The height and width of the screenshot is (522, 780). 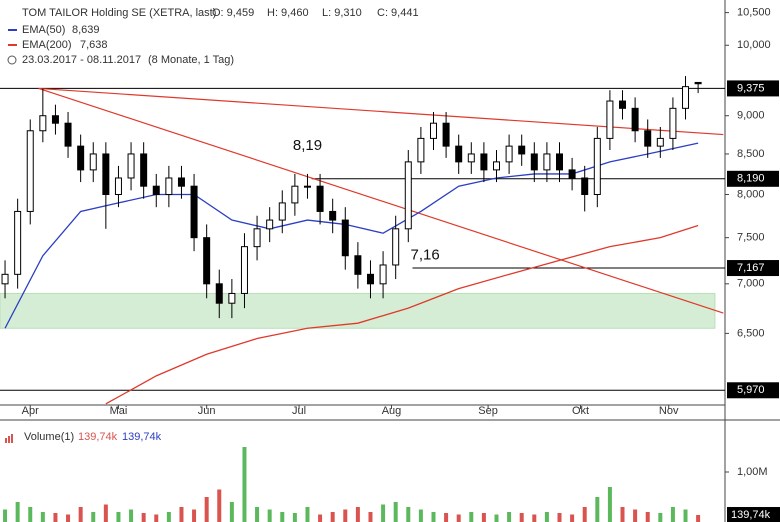 I want to click on quote: C: 9,441, so click(x=398, y=13).